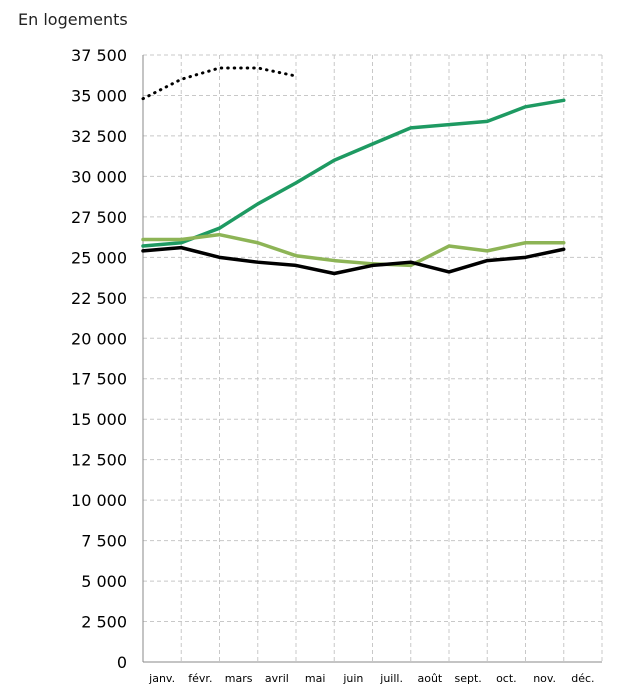  I want to click on y-tick-label: 12 500, so click(99, 460).